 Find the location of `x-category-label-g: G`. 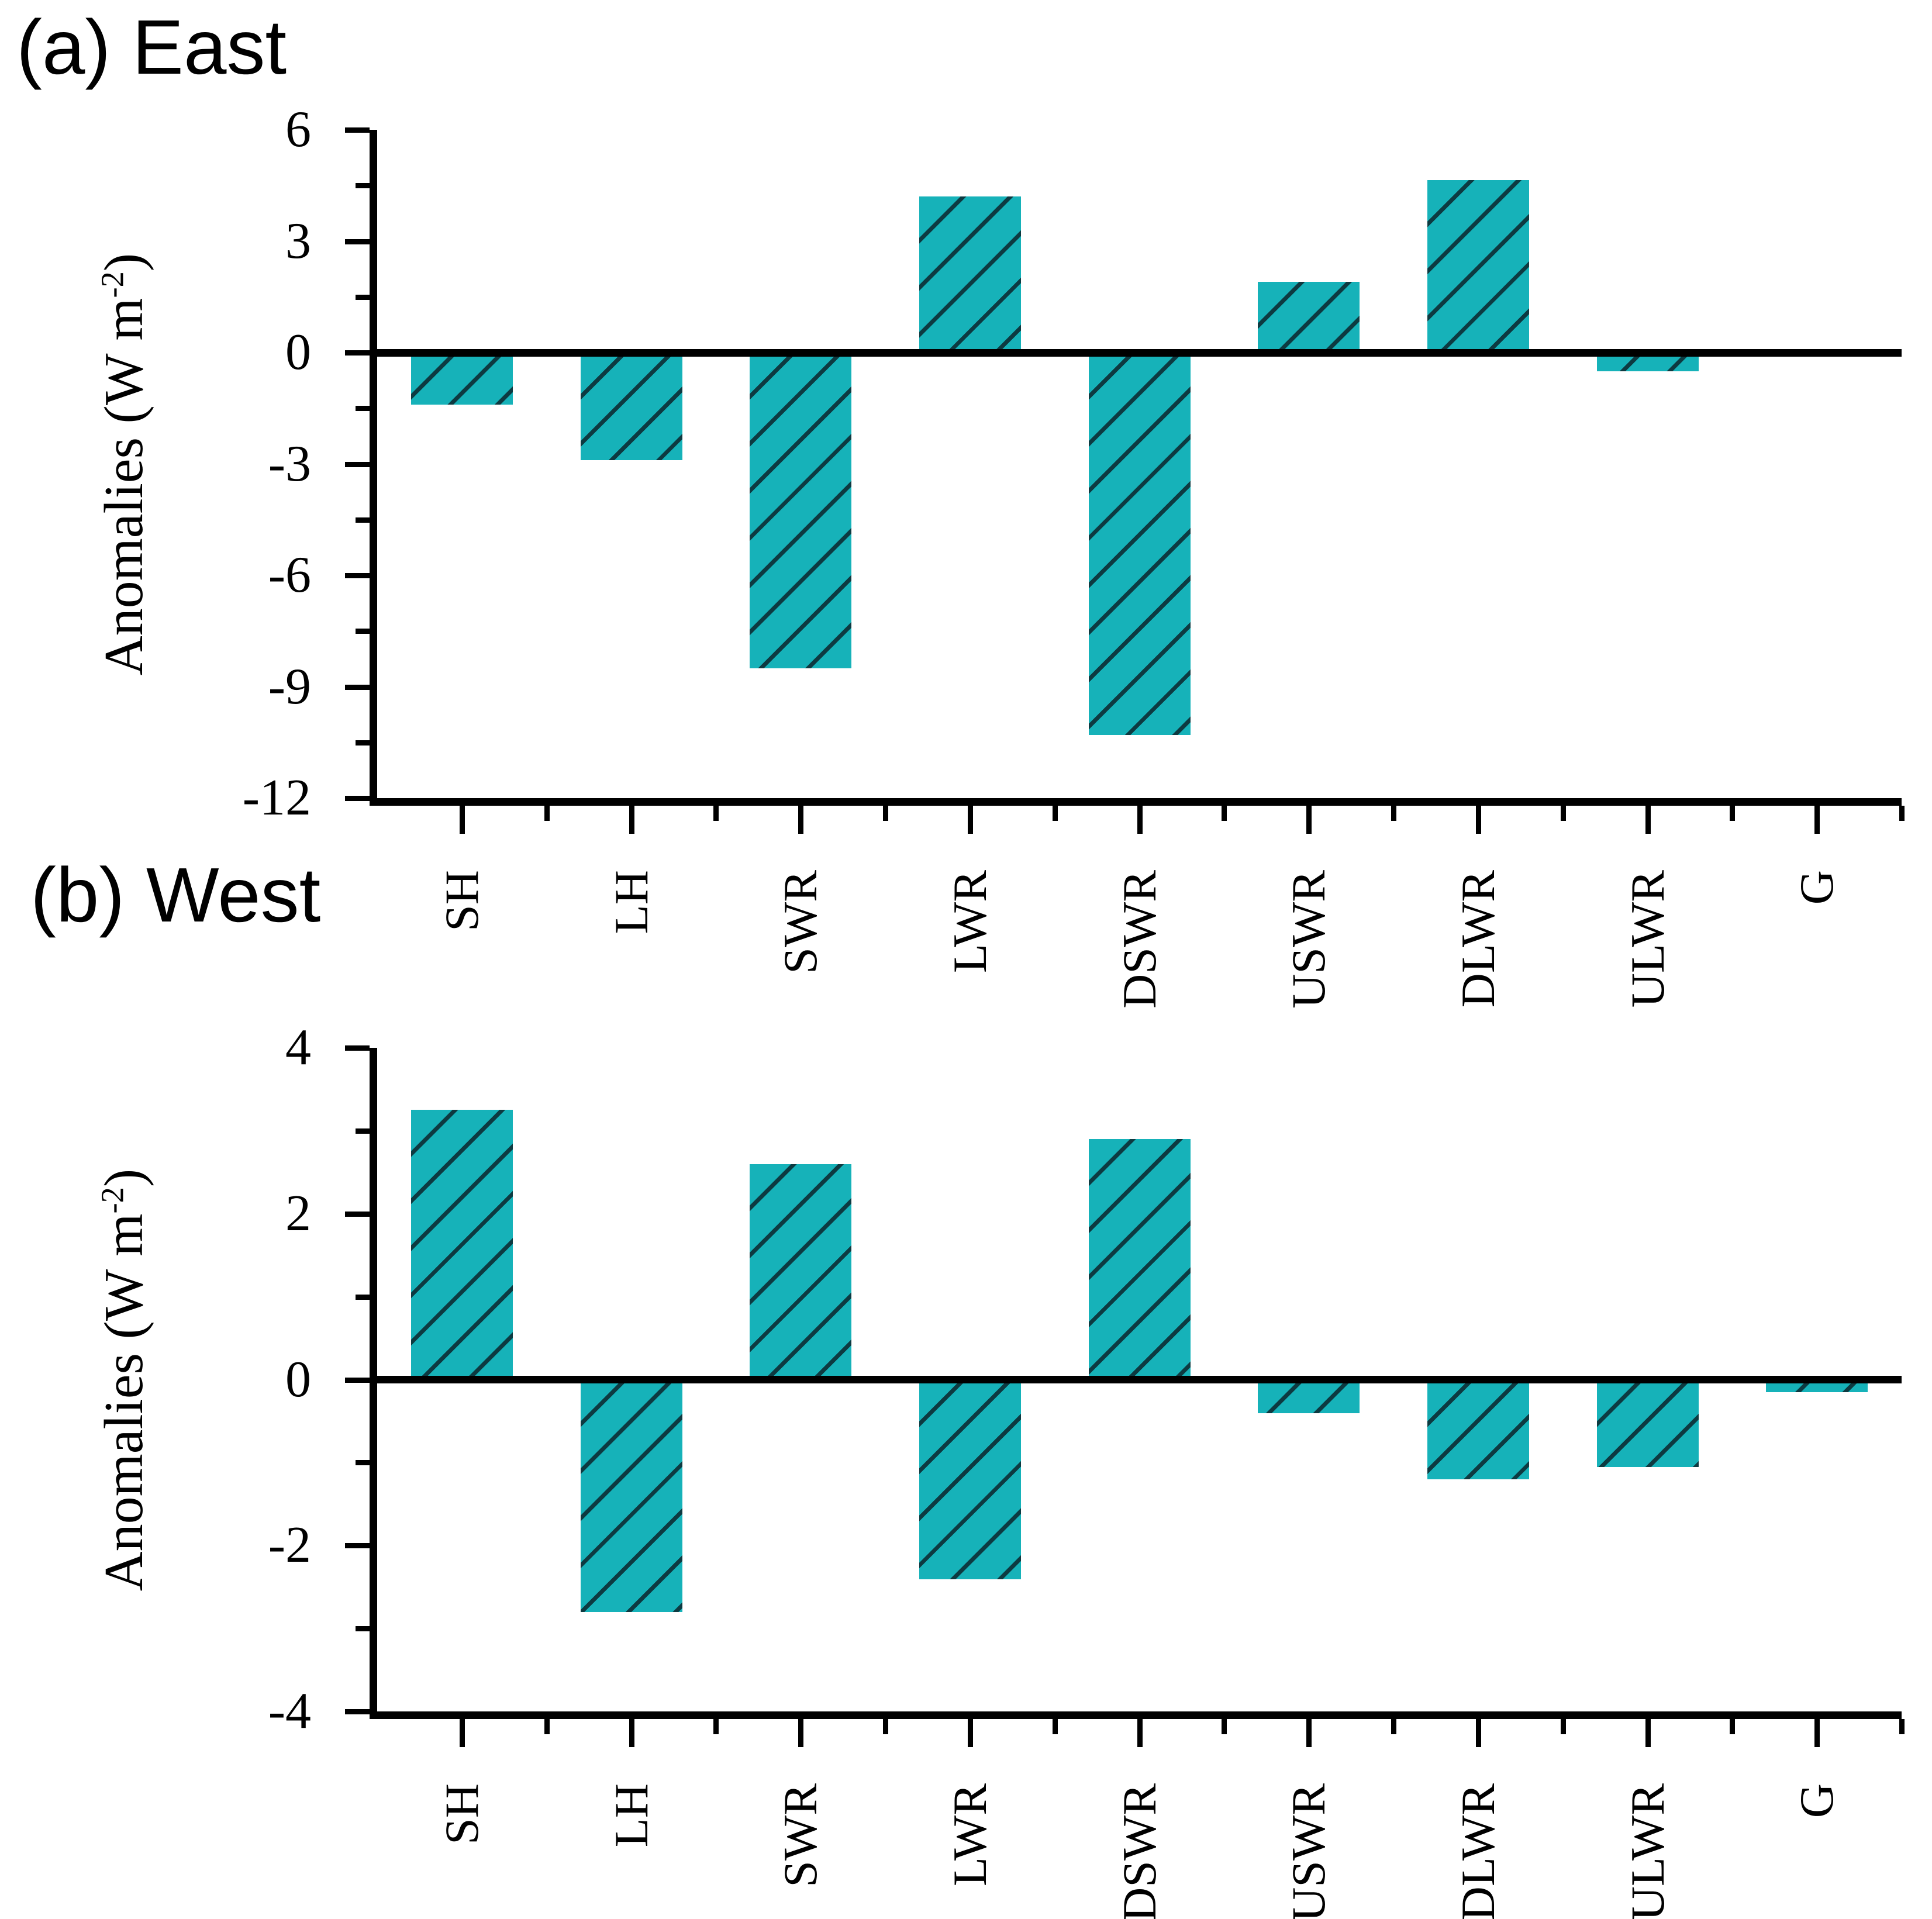

x-category-label-g: G is located at coordinates (1817, 1800).